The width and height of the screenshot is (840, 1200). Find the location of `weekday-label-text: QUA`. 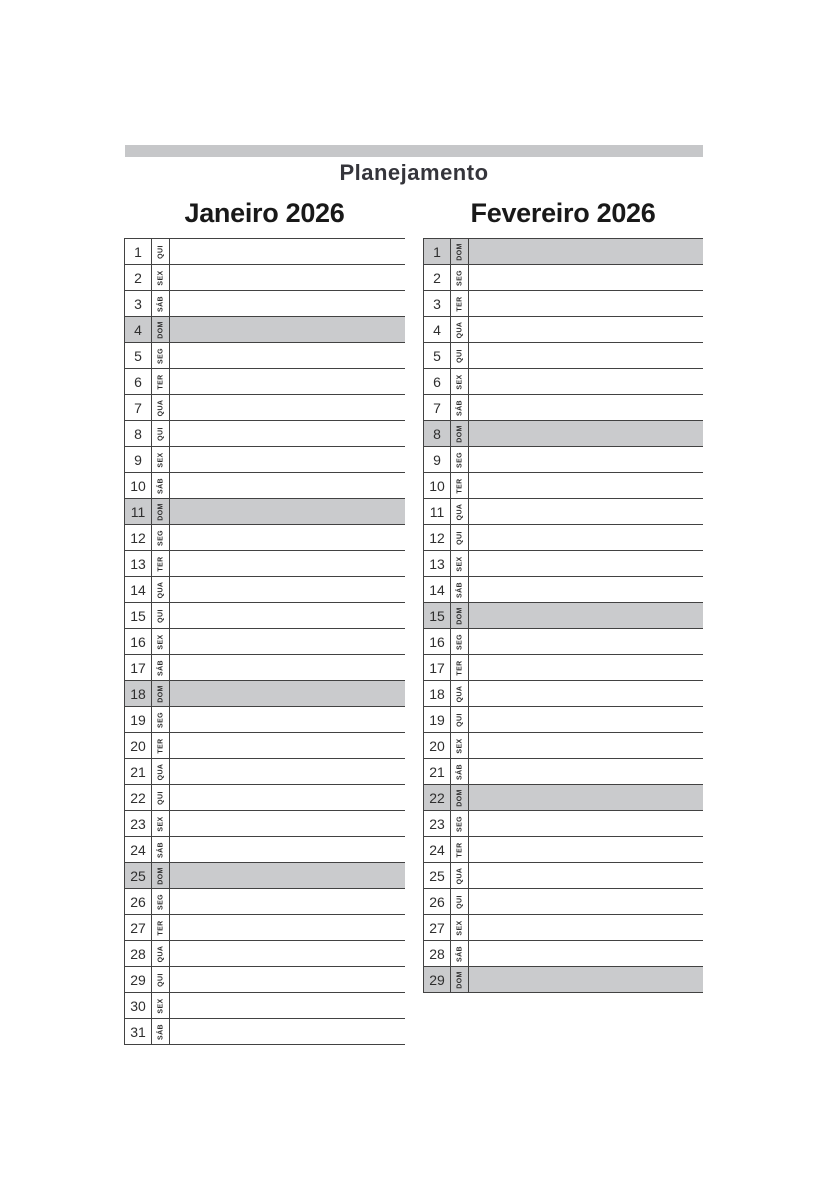

weekday-label-text: QUA is located at coordinates (160, 589).